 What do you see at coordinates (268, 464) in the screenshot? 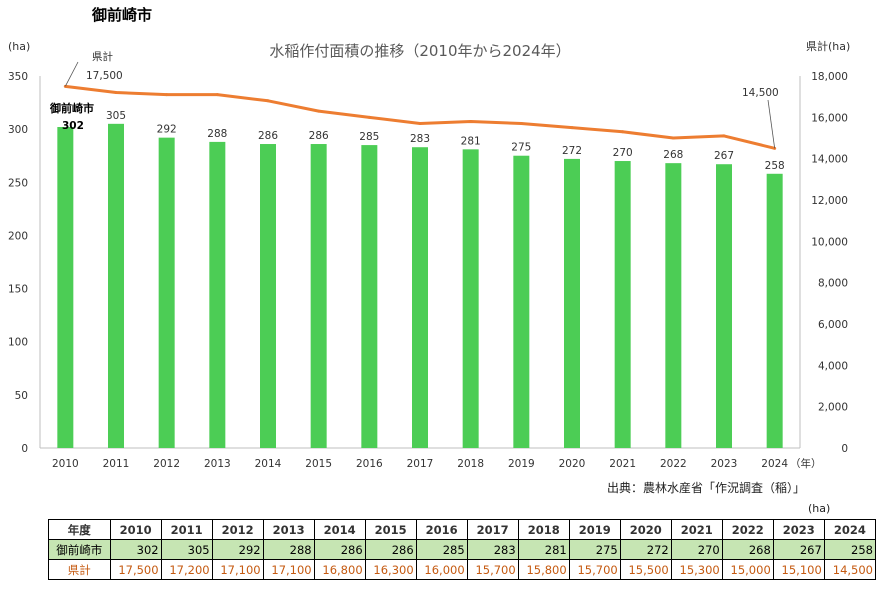
I see `x-tick-label: 2014` at bounding box center [268, 464].